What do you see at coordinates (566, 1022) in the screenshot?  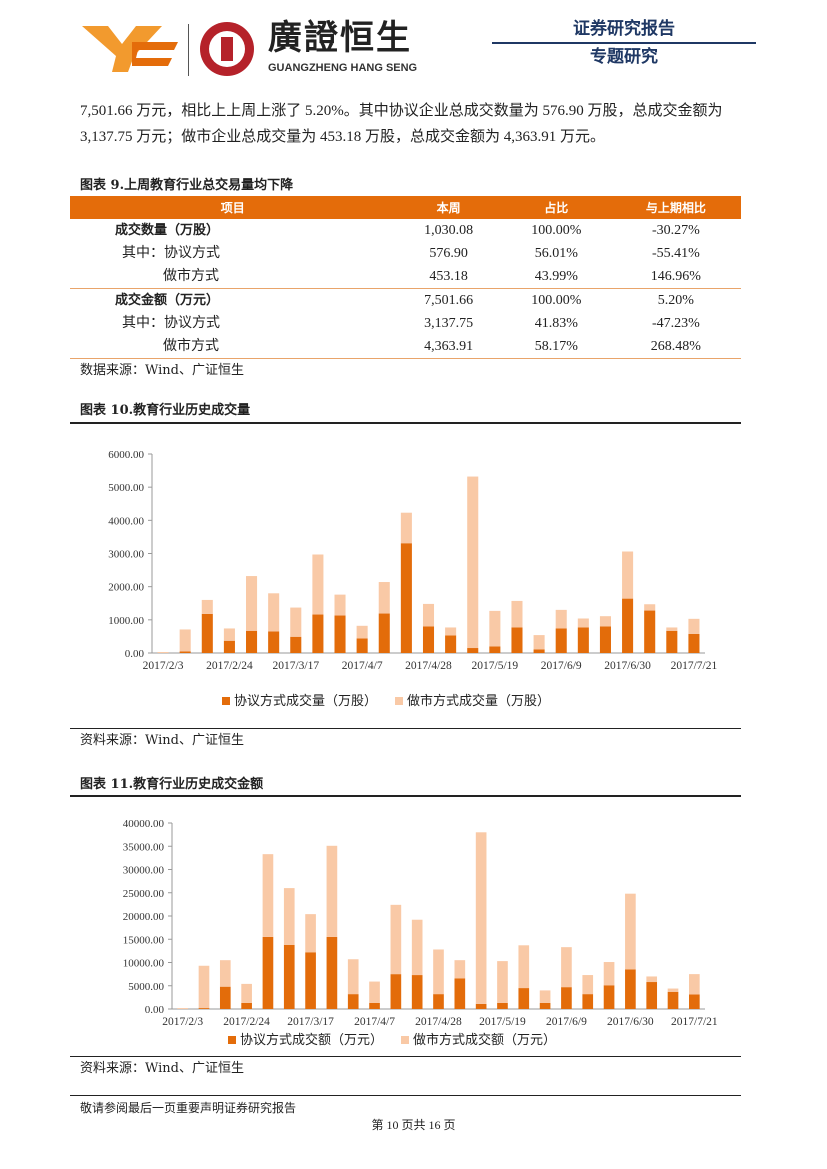 I see `x-tick-label: 2017/6/9` at bounding box center [566, 1022].